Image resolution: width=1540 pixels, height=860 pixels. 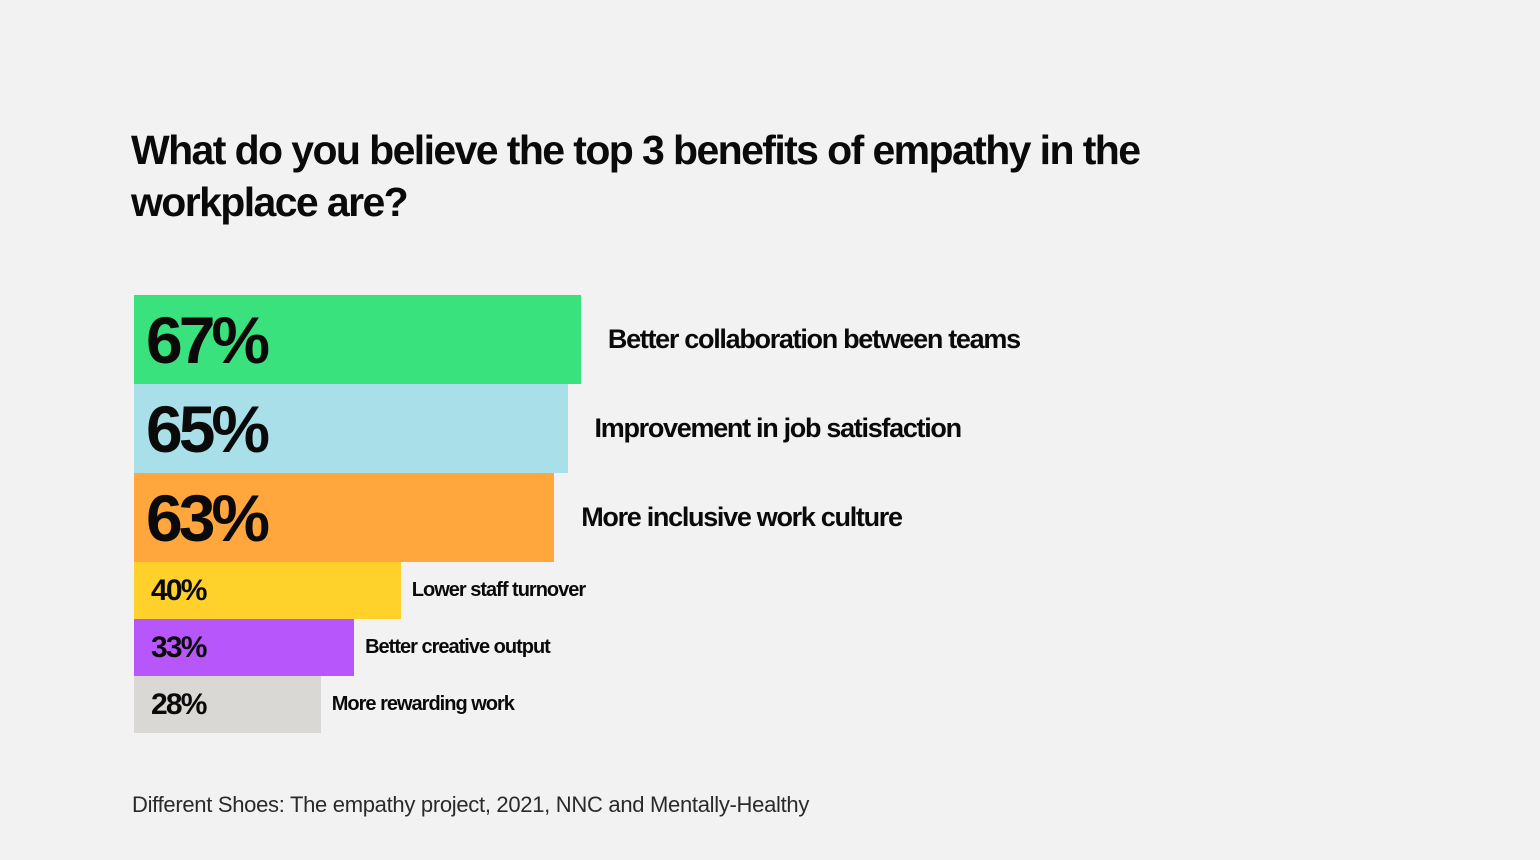 What do you see at coordinates (351, 428) in the screenshot?
I see `bar-2: 65%` at bounding box center [351, 428].